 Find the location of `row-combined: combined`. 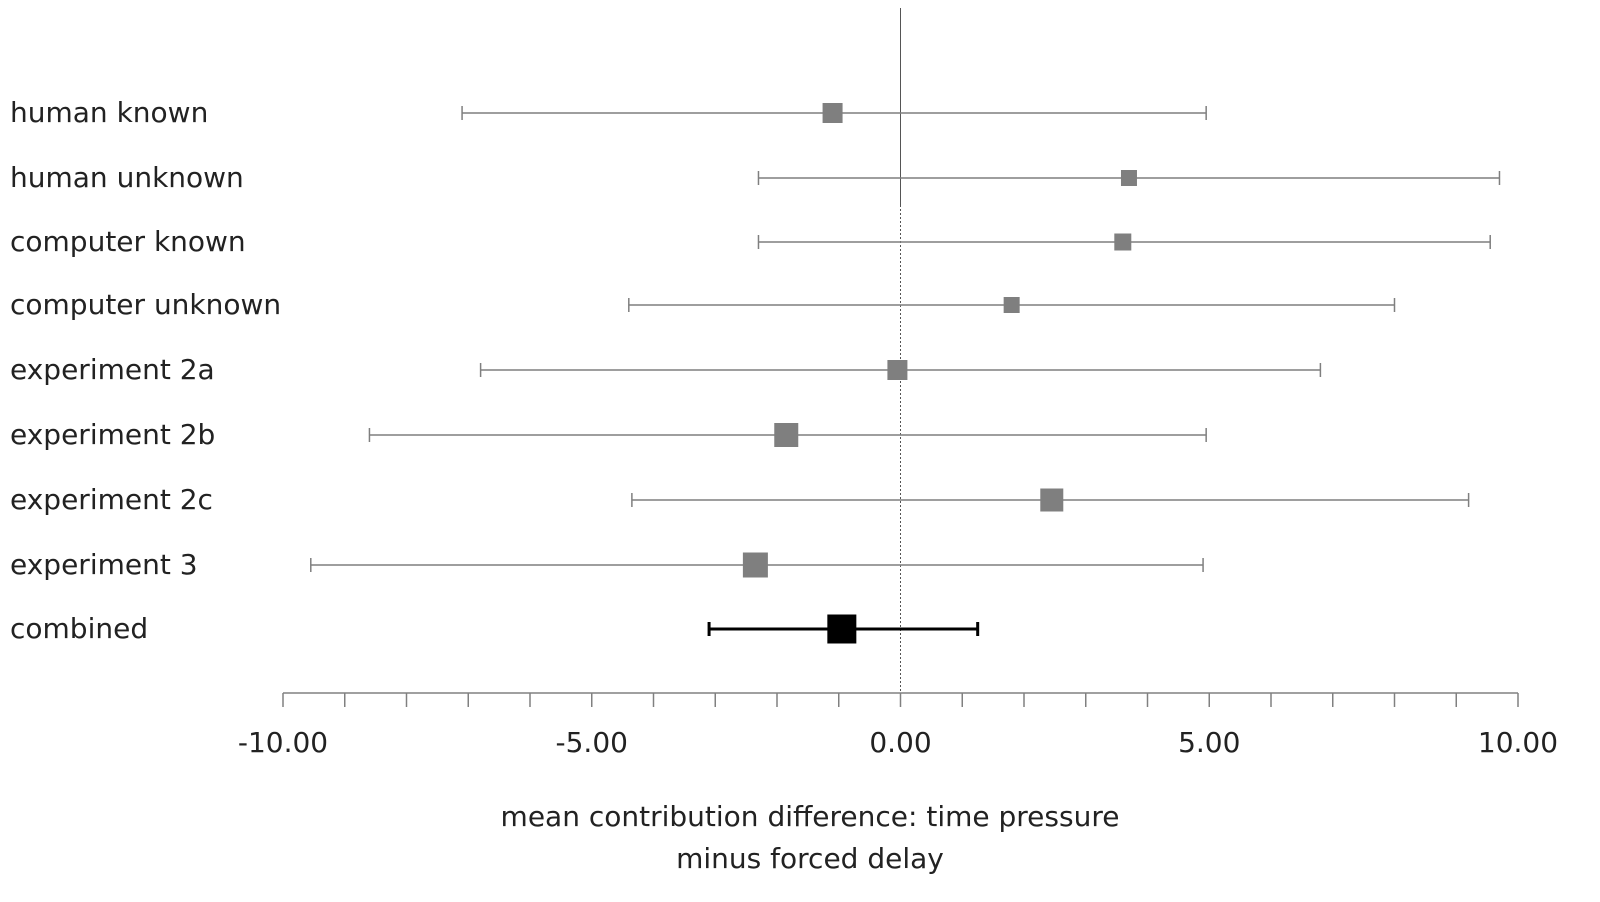

row-combined: combined is located at coordinates (495, 628).